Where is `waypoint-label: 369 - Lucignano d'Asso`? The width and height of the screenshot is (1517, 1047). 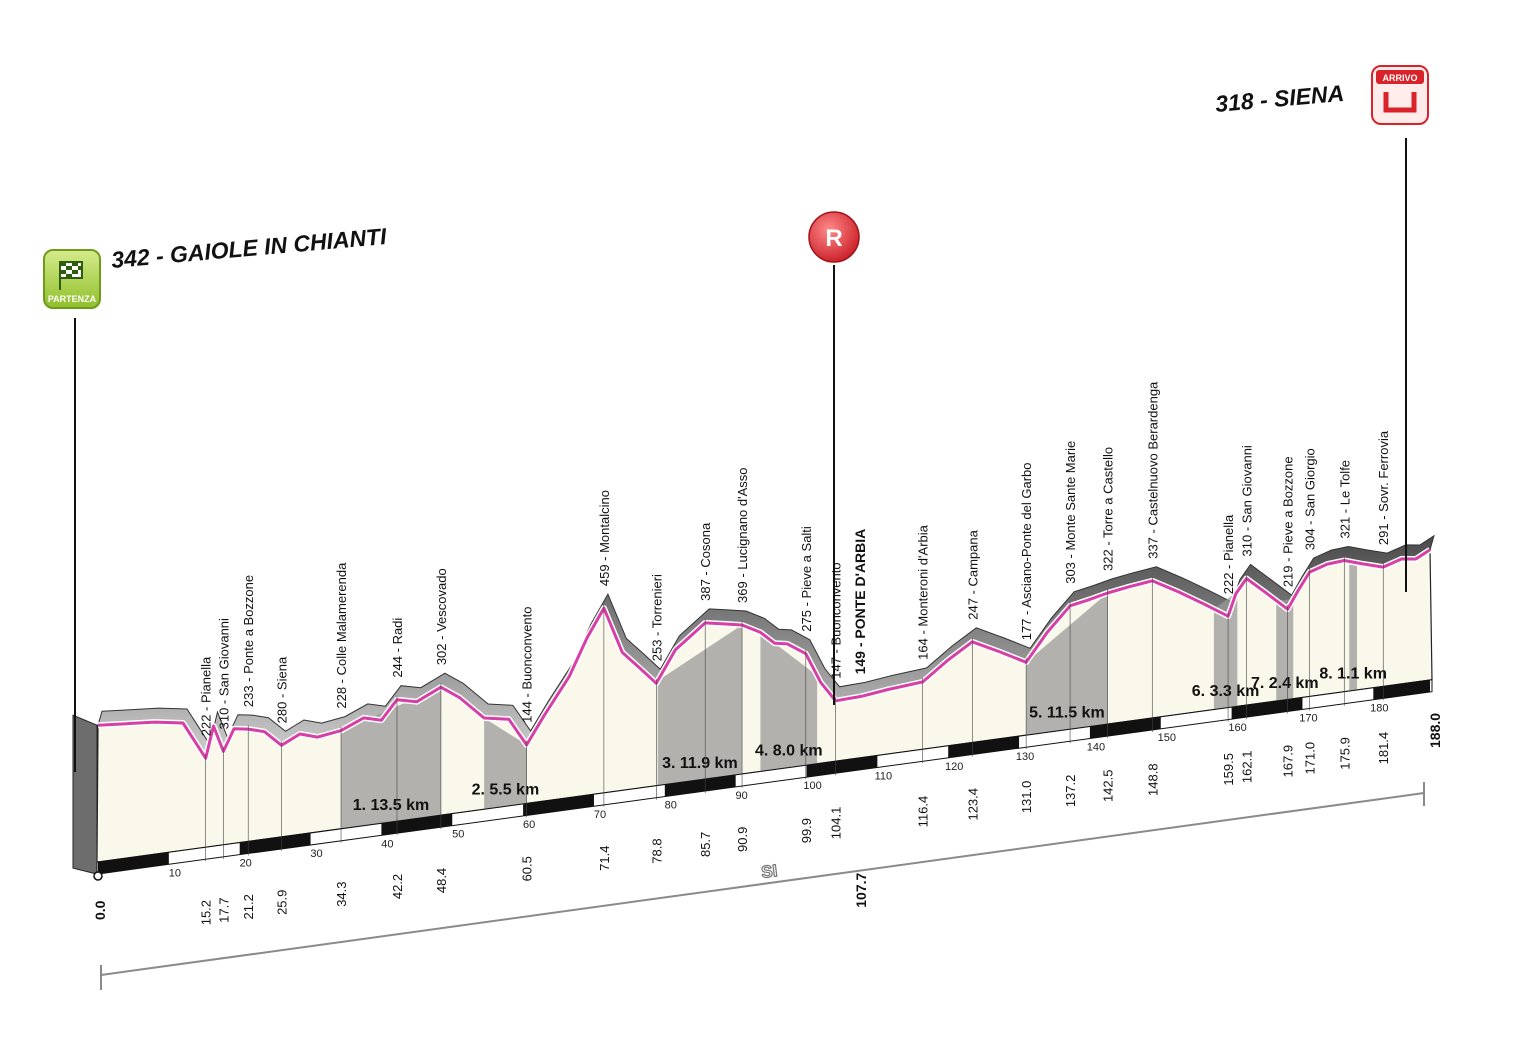 waypoint-label: 369 - Lucignano d'Asso is located at coordinates (742, 534).